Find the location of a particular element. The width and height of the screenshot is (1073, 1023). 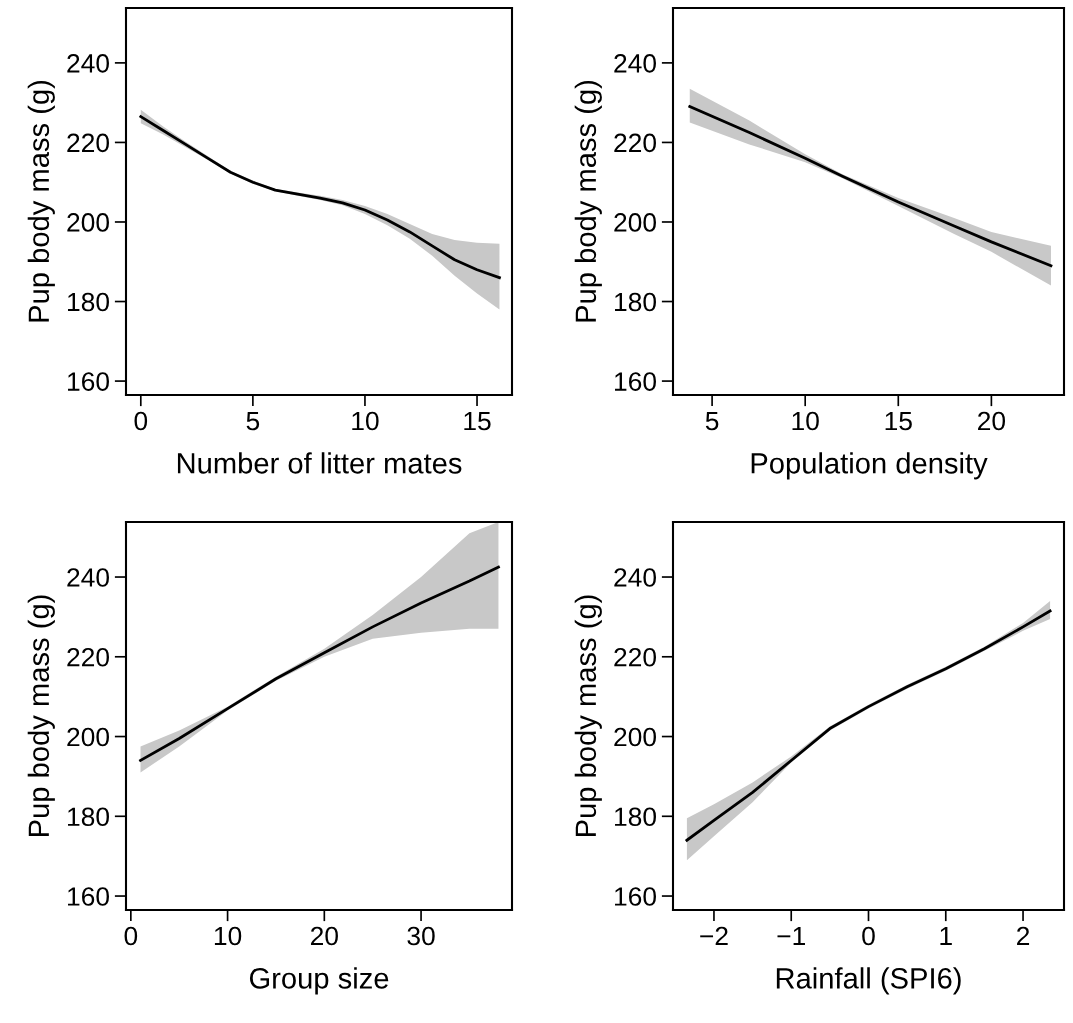

x-tick-label: −2 is located at coordinates (714, 936).